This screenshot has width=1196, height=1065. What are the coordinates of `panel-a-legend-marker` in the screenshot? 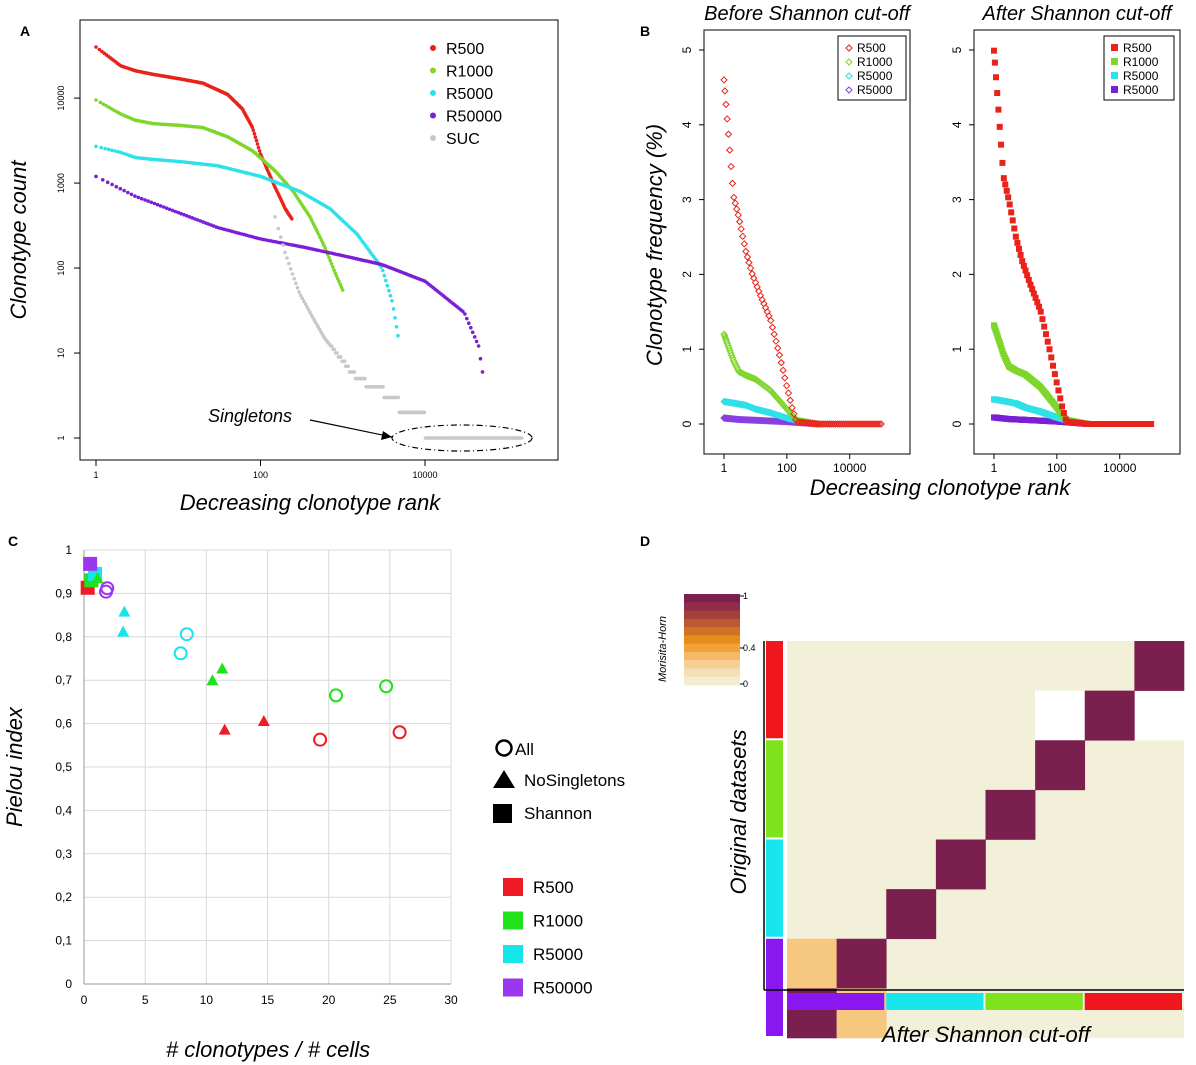 It's located at (433, 138).